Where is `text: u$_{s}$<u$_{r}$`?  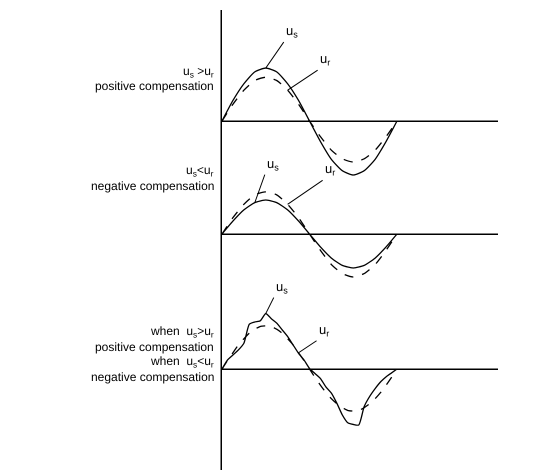 text: u$_{s}$<u$_{r}$ is located at coordinates (200, 171).